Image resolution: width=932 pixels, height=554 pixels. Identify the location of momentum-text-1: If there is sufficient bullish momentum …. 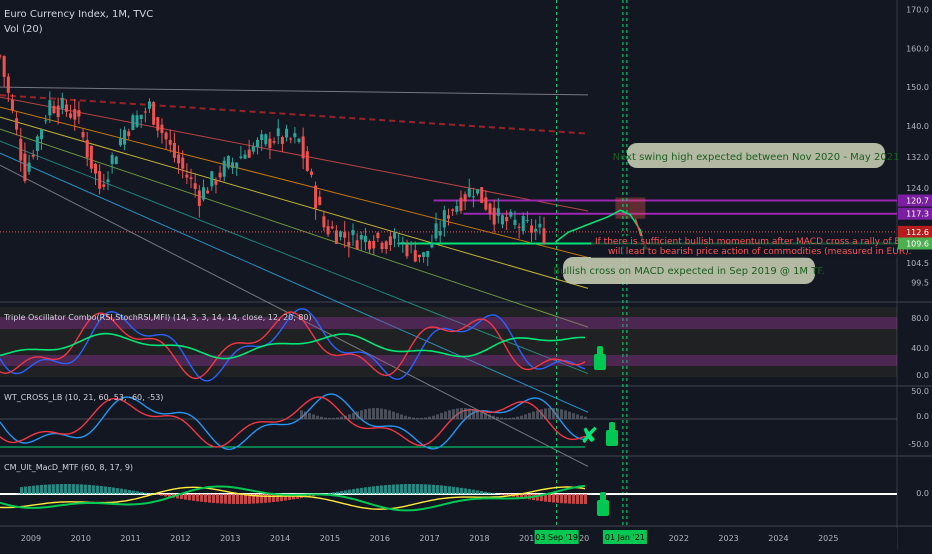
(753, 242).